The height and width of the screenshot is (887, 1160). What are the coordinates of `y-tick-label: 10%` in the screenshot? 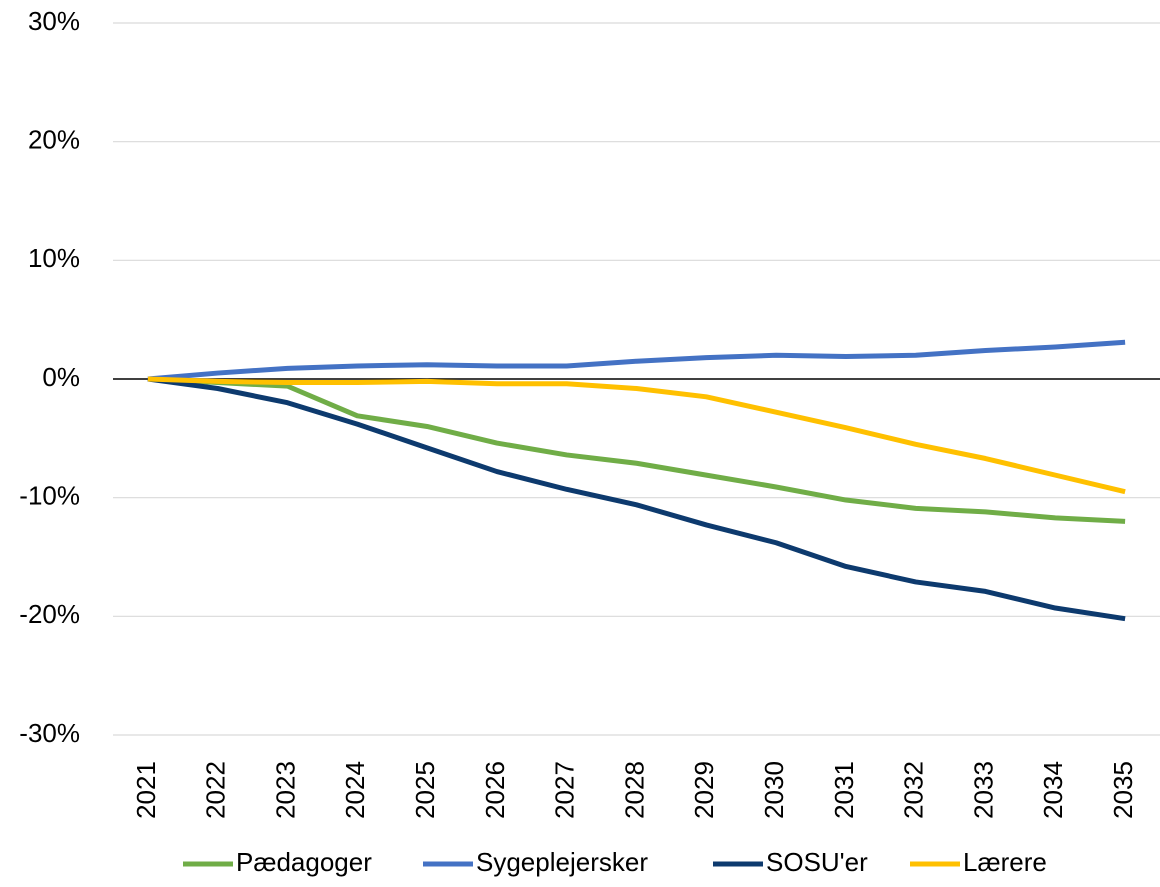 It's located at (54, 258).